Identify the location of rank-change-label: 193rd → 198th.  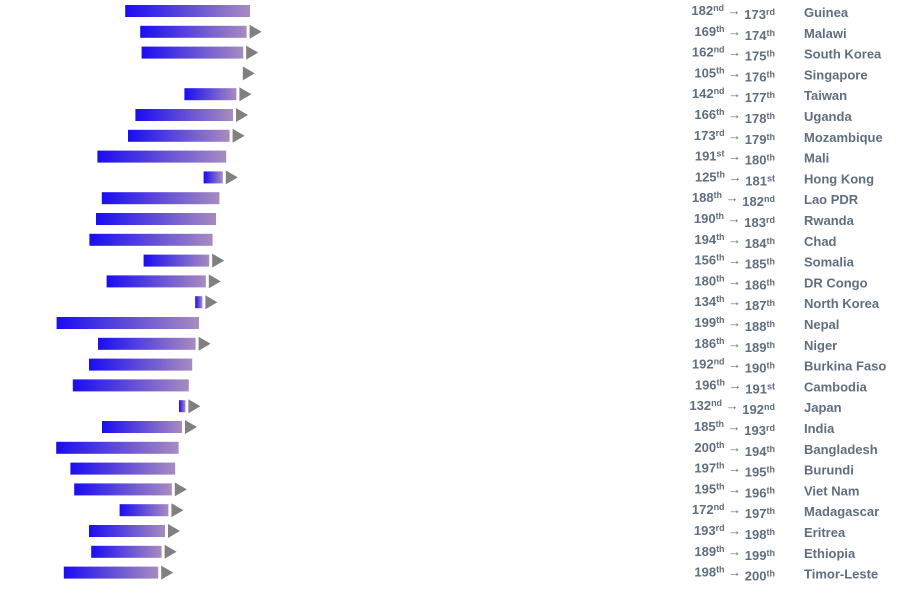
(734, 532).